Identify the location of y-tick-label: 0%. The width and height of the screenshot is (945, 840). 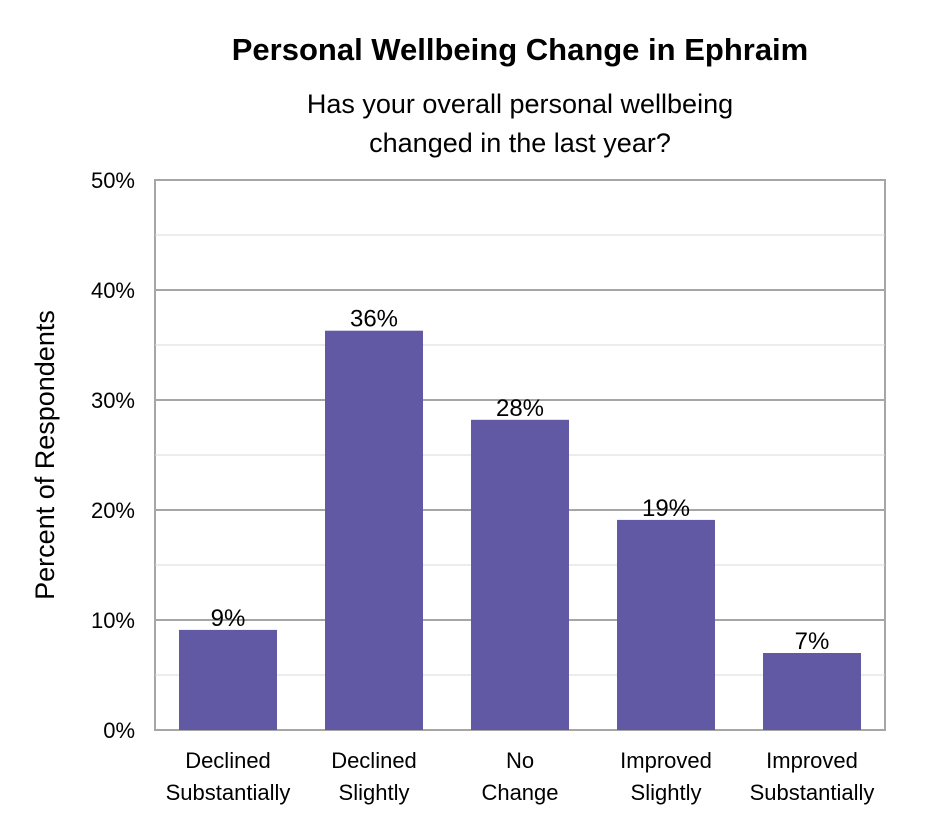
(119, 730).